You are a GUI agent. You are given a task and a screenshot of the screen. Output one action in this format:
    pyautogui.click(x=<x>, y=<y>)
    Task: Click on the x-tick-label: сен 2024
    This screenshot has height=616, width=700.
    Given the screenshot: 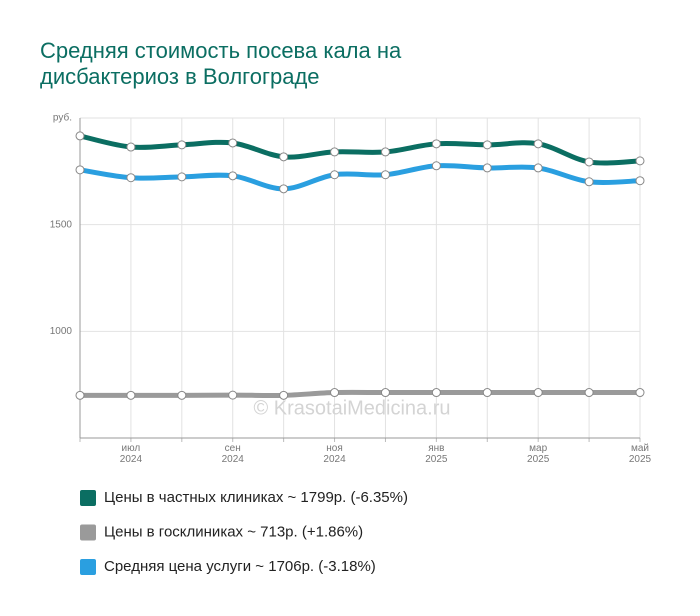 What is the action you would take?
    pyautogui.click(x=232, y=454)
    